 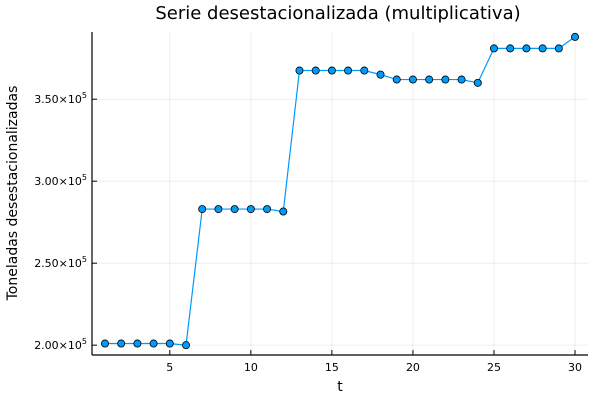 I want to click on x-tick-label: 15, so click(x=332, y=367).